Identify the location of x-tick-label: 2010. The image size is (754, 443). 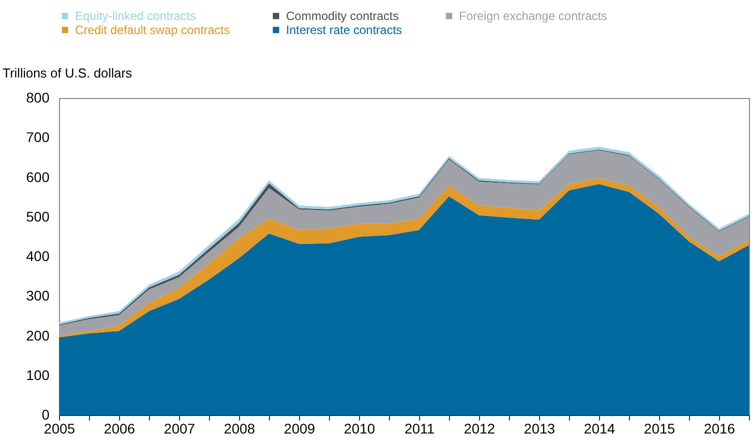
(360, 428).